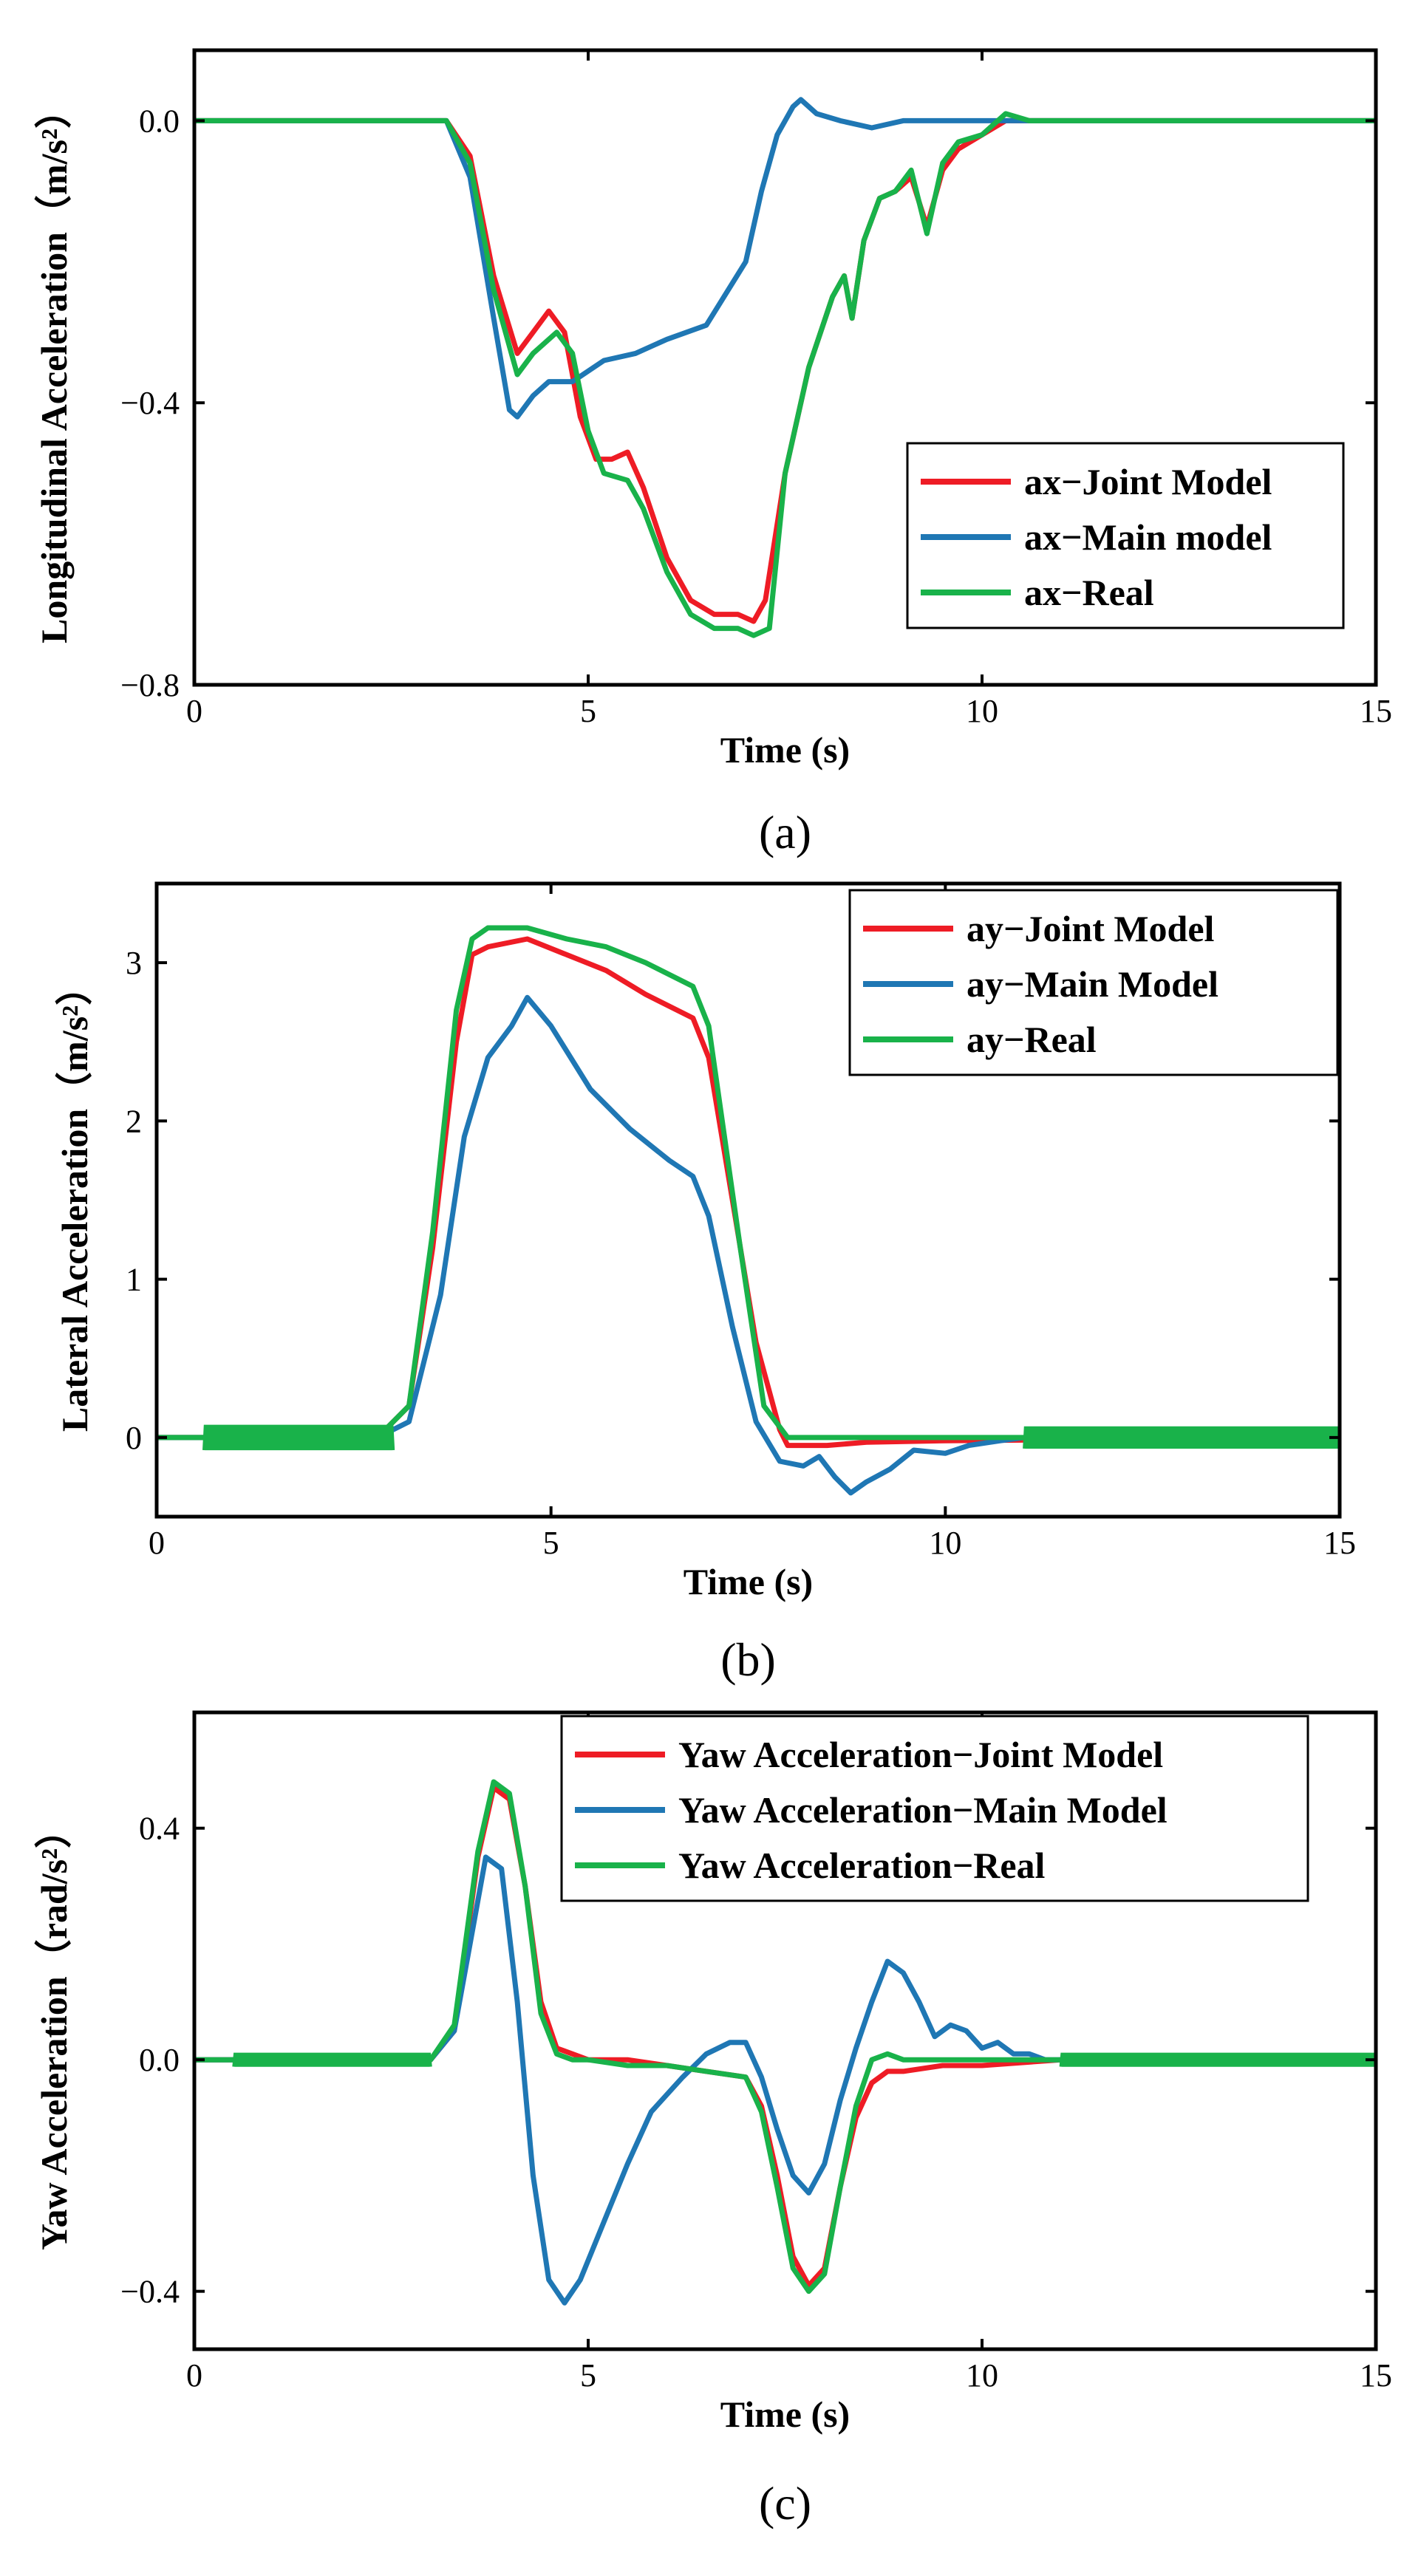  Describe the element at coordinates (159, 1829) in the screenshot. I see `y-tick-label: 0.4` at that location.